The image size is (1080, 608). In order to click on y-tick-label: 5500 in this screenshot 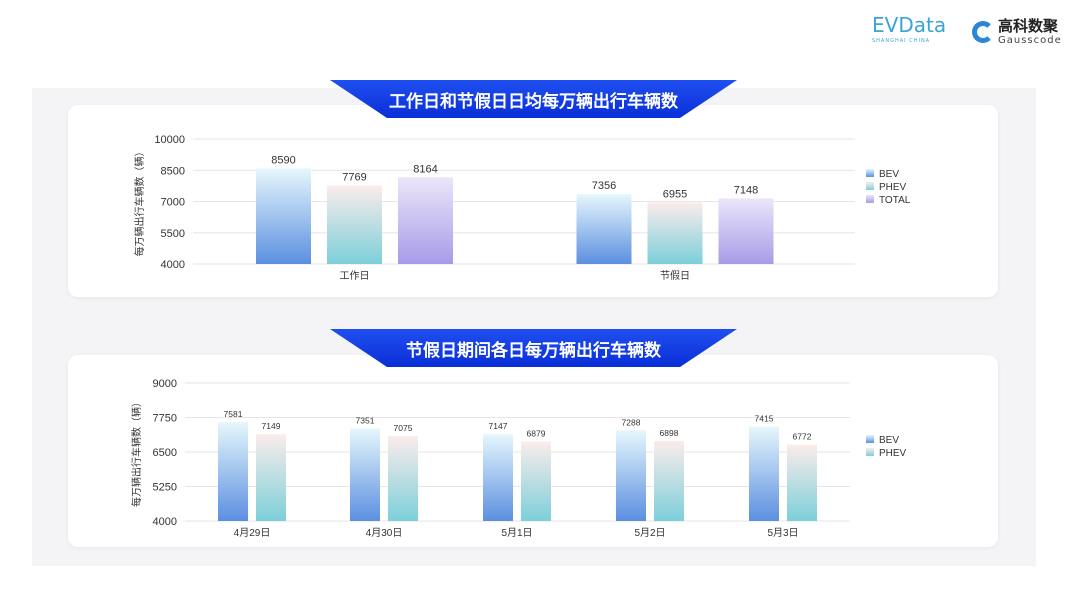, I will do `click(173, 234)`.